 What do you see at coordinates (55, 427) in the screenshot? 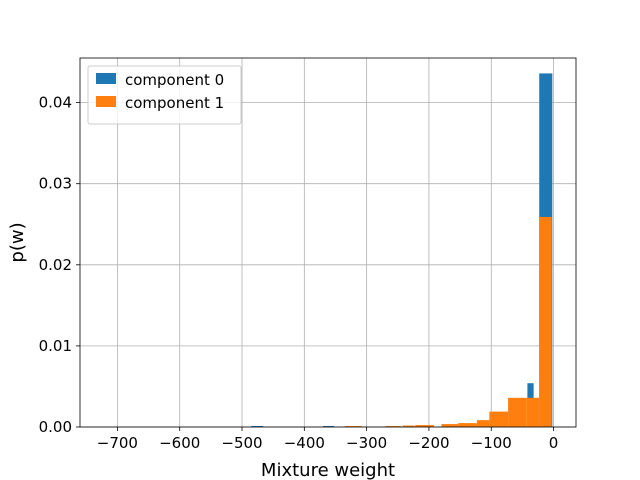
I see `y-tick-label: 0.00` at bounding box center [55, 427].